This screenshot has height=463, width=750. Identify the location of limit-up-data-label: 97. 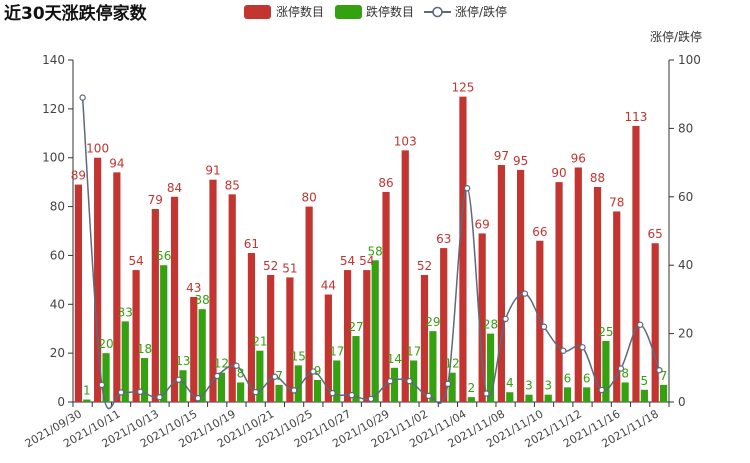
(501, 156).